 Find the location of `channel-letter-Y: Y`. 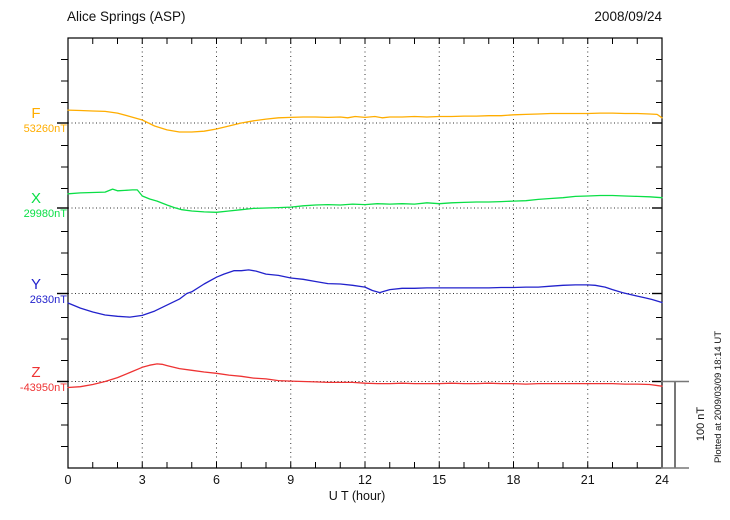

channel-letter-Y: Y is located at coordinates (35, 284).